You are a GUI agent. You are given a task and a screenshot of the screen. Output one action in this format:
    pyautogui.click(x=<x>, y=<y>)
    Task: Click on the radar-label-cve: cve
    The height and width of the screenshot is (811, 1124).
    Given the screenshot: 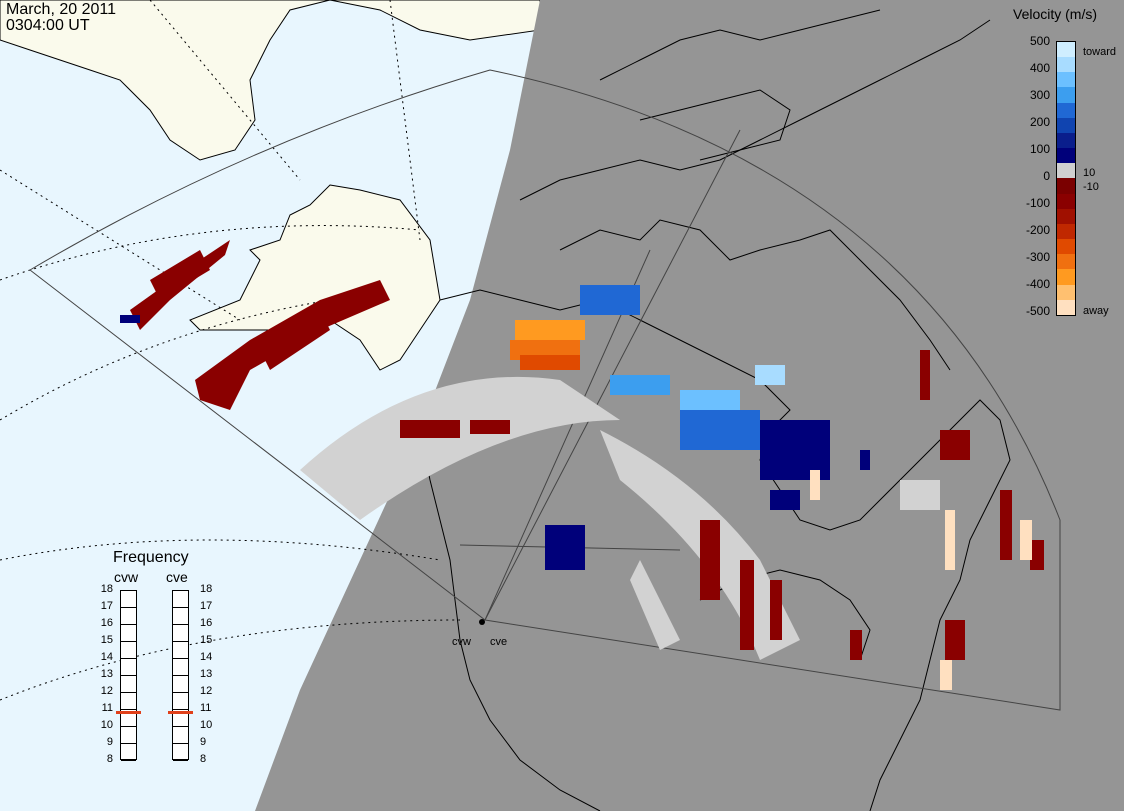 What is the action you would take?
    pyautogui.click(x=499, y=642)
    